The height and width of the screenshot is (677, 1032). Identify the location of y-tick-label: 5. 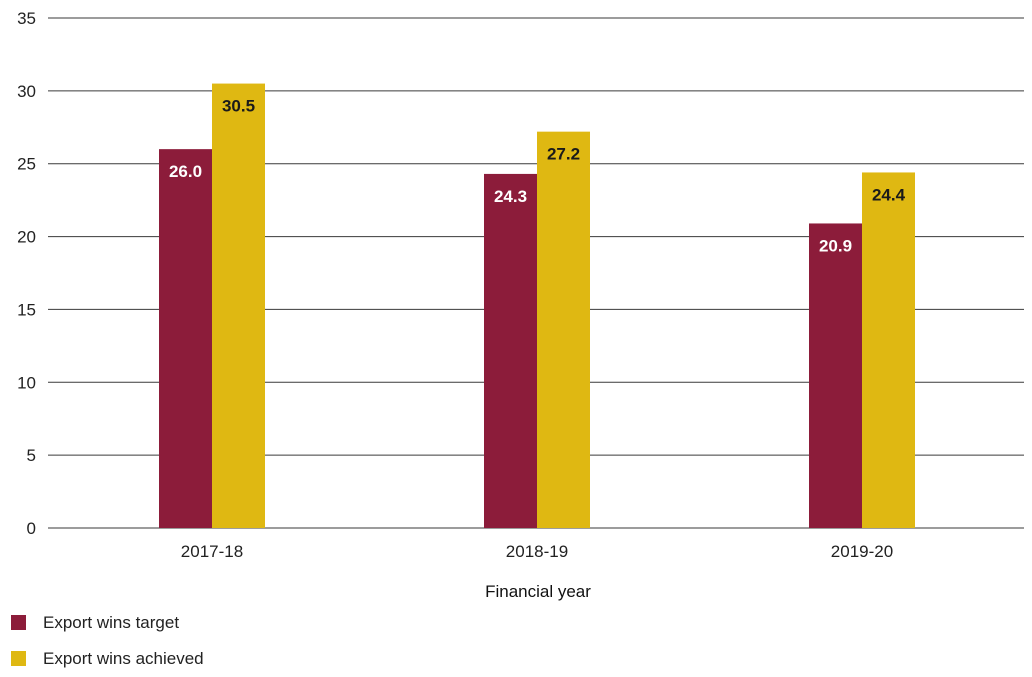
(31, 455).